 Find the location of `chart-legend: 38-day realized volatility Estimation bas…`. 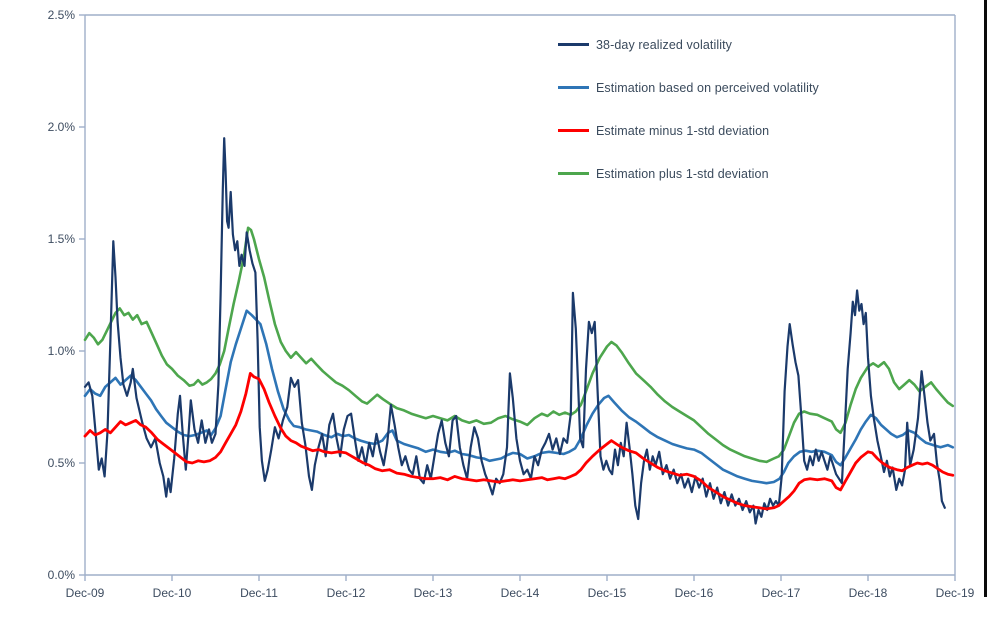

chart-legend: 38-day realized volatility Estimation bas… is located at coordinates (688, 109).